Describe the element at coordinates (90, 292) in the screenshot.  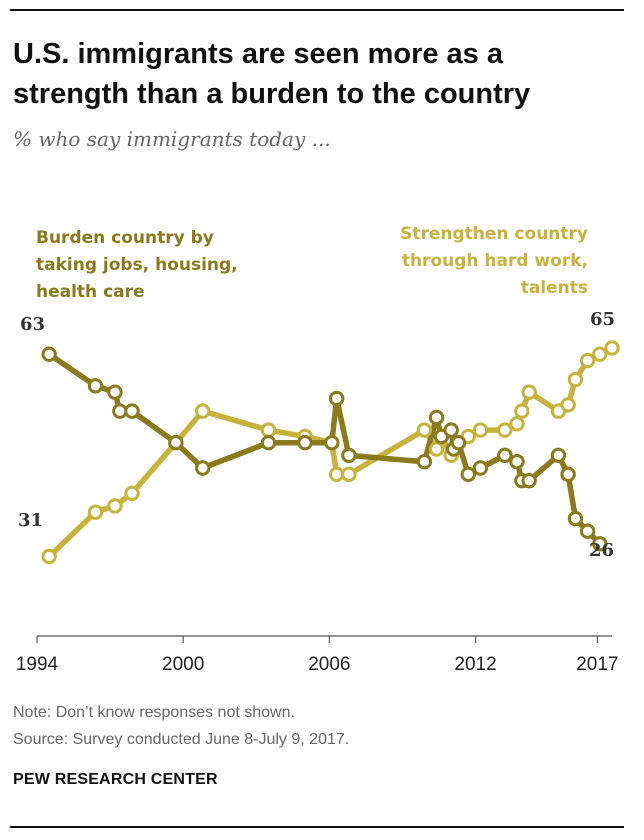
I see `series-label-burden-line: health care` at that location.